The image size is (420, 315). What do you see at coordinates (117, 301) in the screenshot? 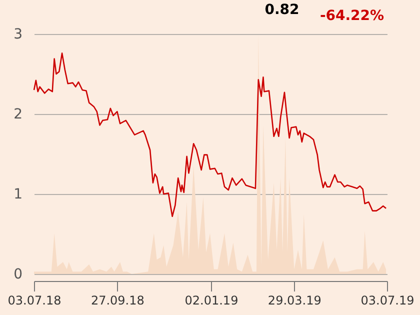
I see `x-tick-label: 27.09.18` at bounding box center [117, 301].